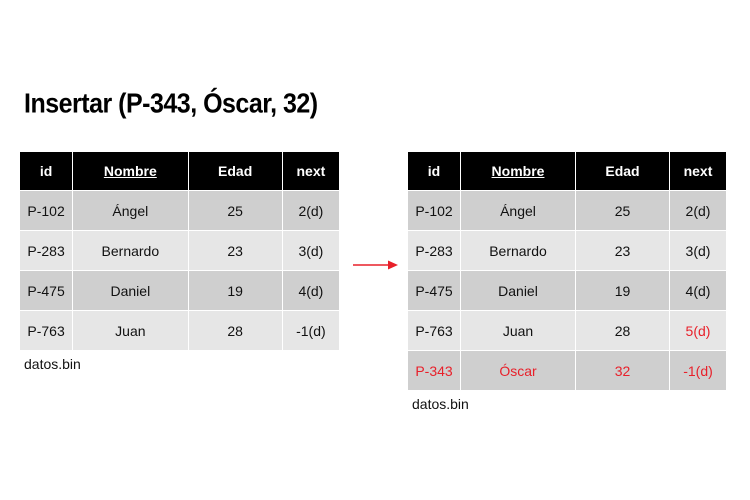  I want to click on table-row: P-763 Juan 28 -1(d), so click(179, 330).